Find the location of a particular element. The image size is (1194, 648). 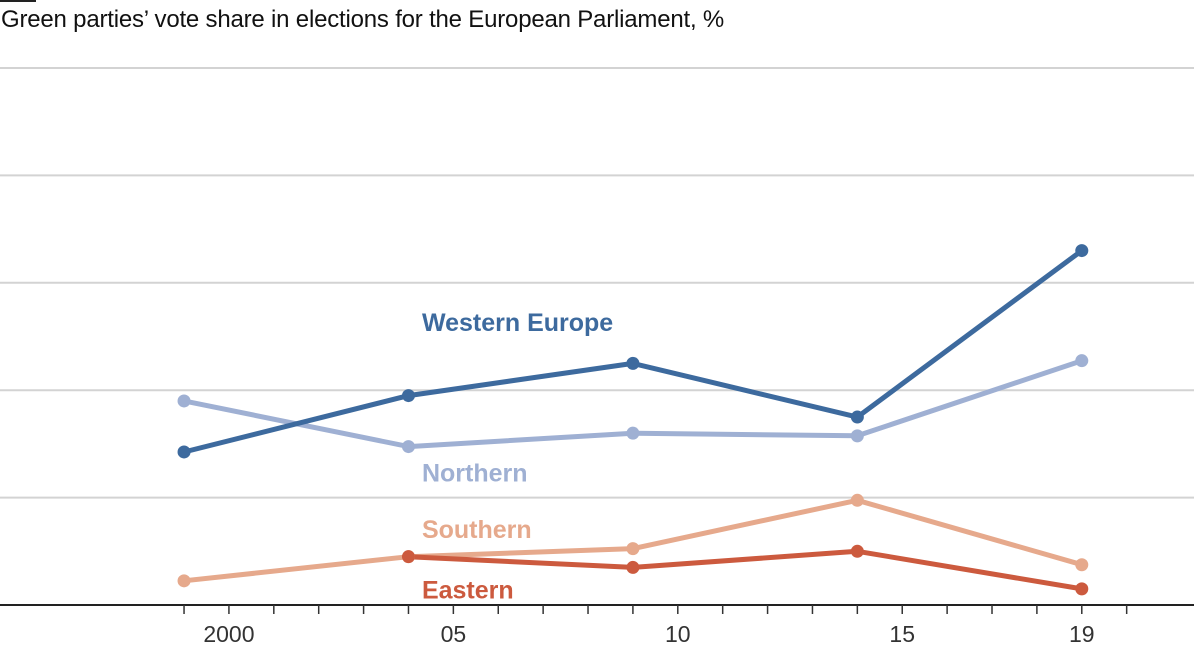

series-label: Western Europe is located at coordinates (517, 323).